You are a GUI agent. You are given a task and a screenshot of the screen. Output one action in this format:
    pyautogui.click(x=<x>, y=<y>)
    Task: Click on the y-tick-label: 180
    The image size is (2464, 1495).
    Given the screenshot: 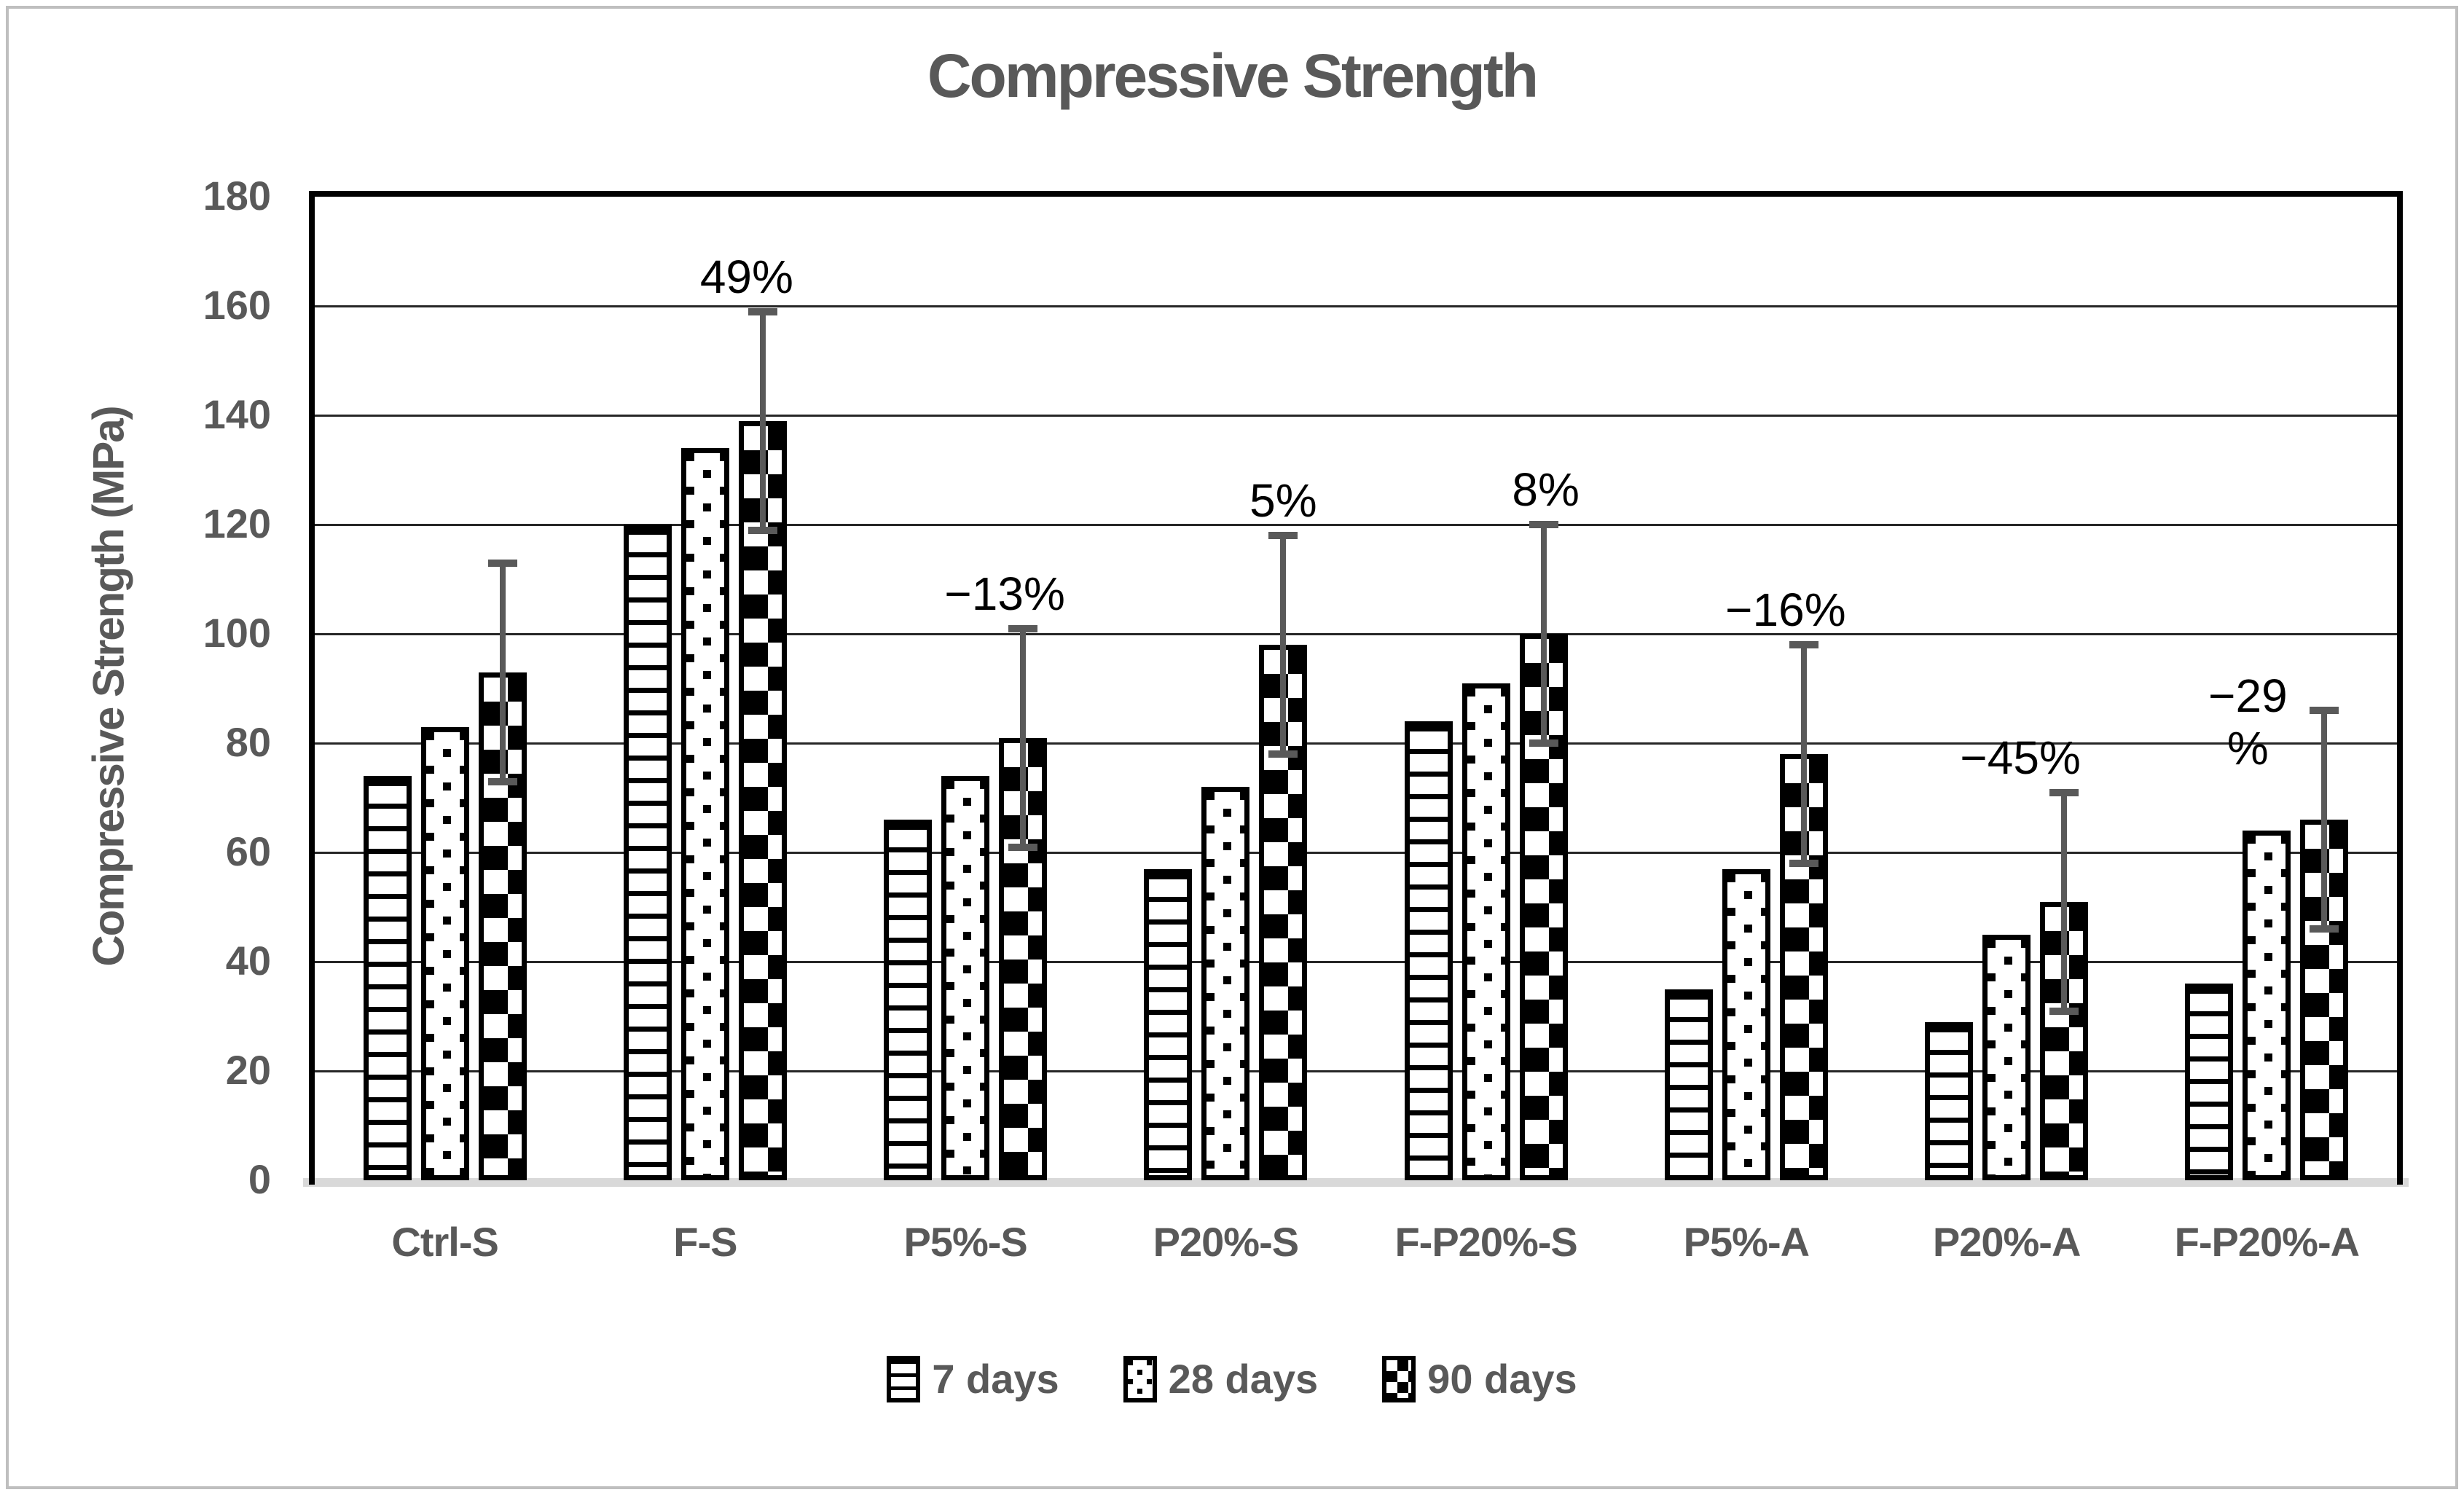 What is the action you would take?
    pyautogui.click(x=237, y=196)
    